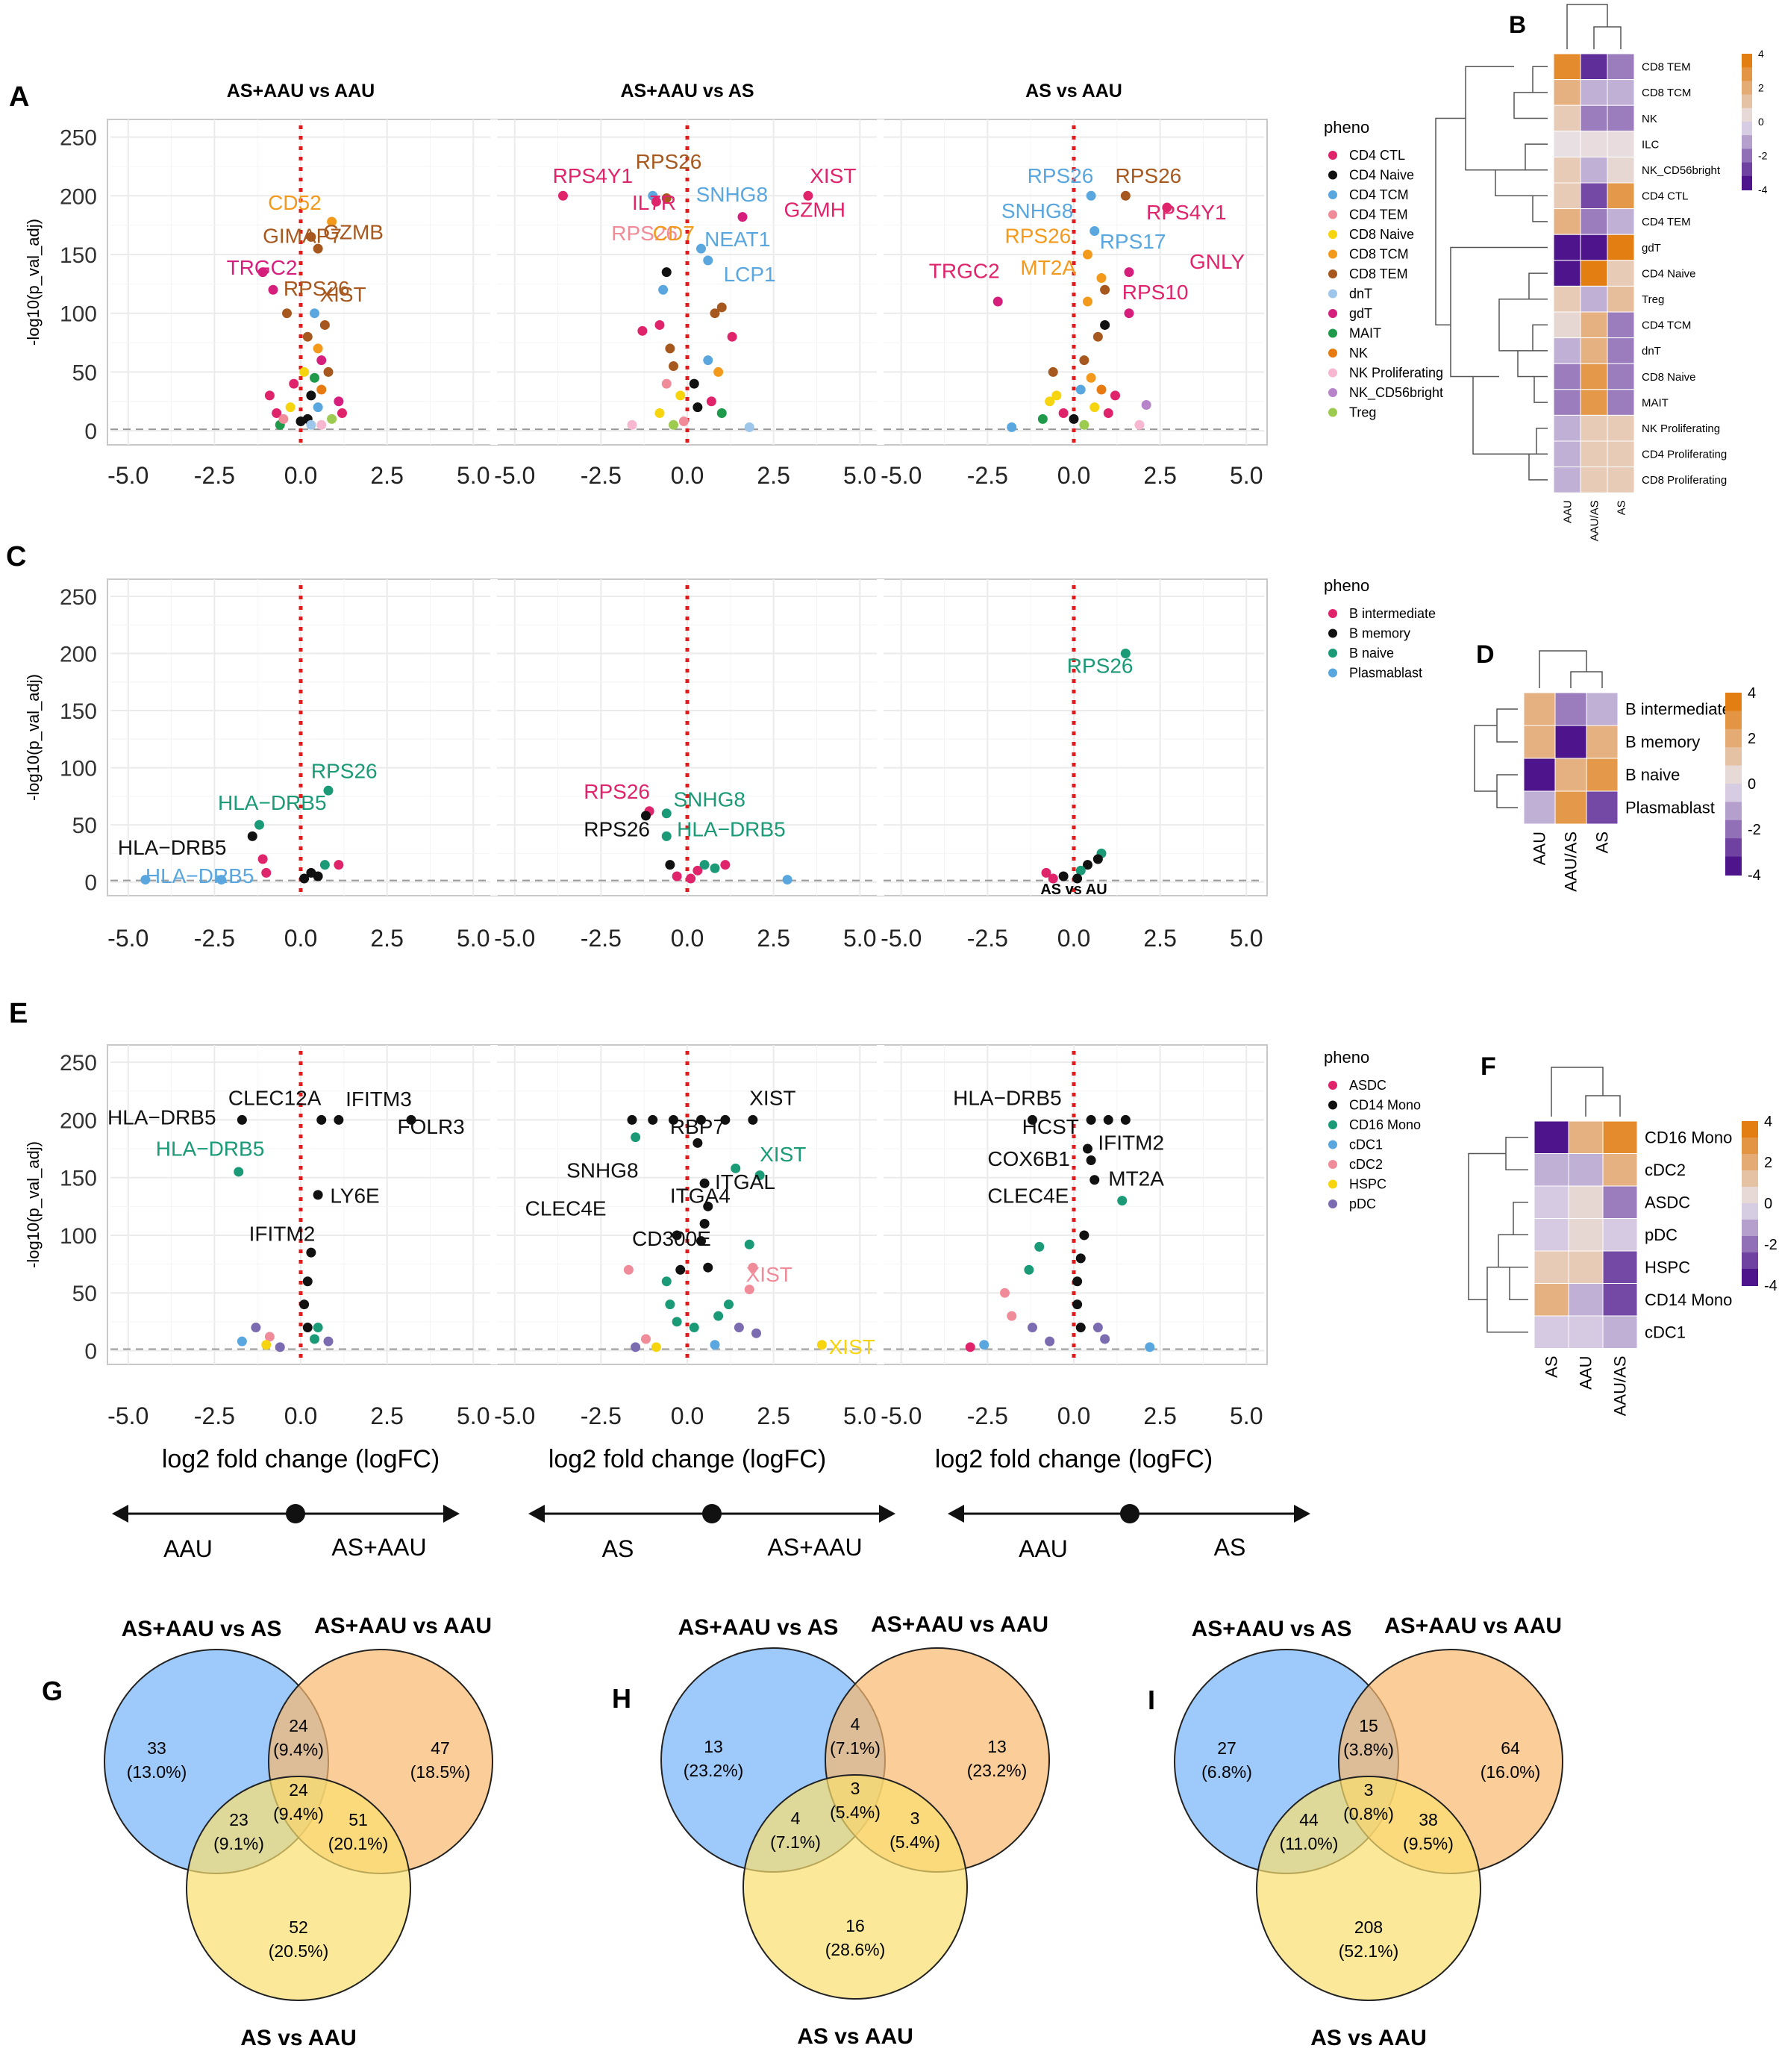  What do you see at coordinates (1309, 1843) in the screenshot?
I see `venn-percent: (11.0%)` at bounding box center [1309, 1843].